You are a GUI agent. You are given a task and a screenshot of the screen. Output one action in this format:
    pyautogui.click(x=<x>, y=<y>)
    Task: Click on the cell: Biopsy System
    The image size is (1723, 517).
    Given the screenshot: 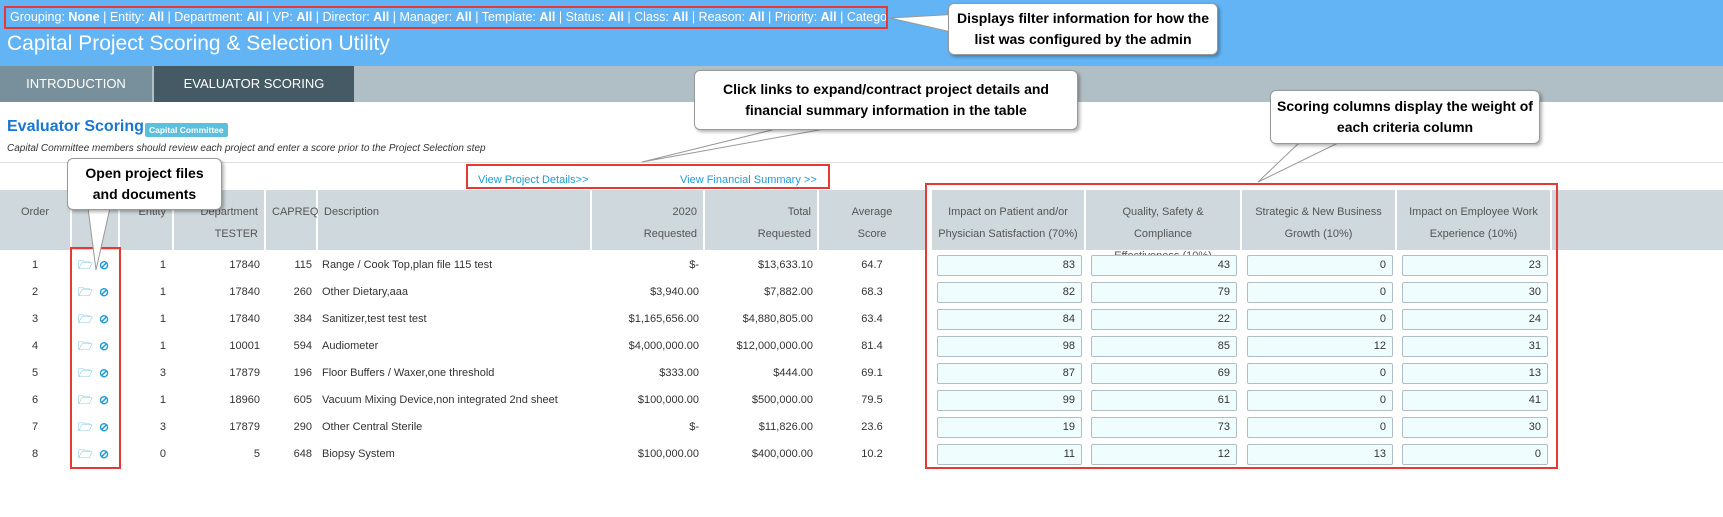 What is the action you would take?
    pyautogui.click(x=358, y=454)
    